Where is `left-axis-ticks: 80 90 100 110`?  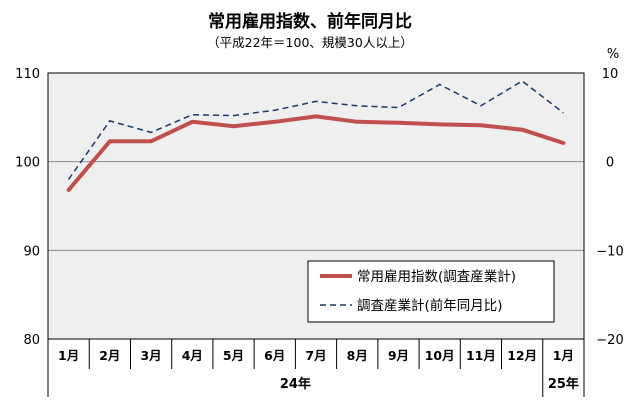
left-axis-ticks: 80 90 100 110 is located at coordinates (27, 207).